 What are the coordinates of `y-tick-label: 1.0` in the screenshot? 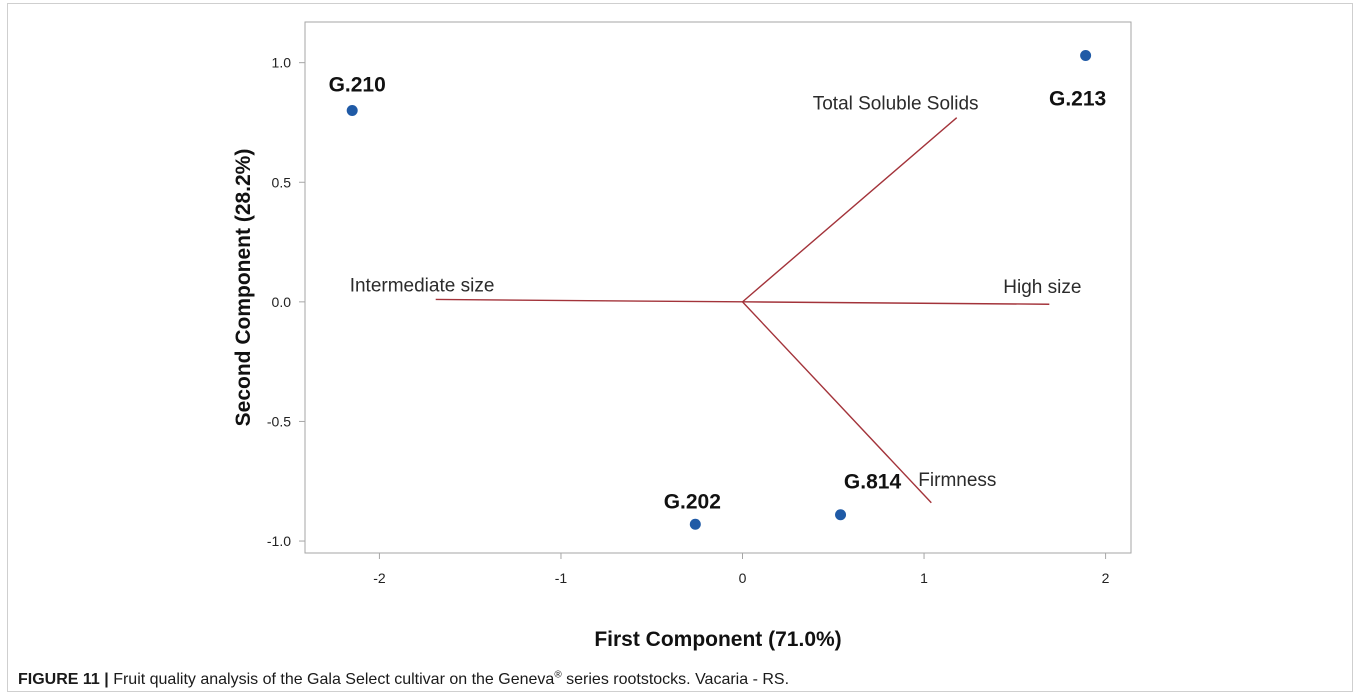 It's located at (282, 63).